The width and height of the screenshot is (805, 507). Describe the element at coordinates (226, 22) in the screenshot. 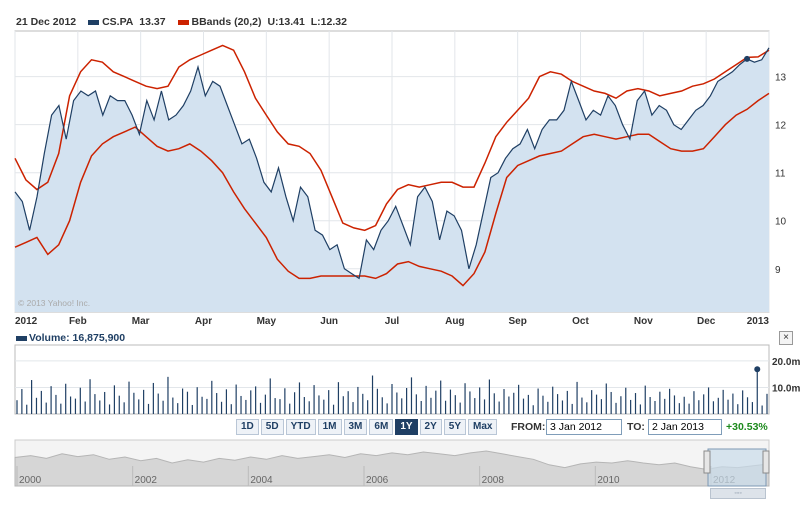

I see `legend-series2-label: BBands (20,2)` at that location.